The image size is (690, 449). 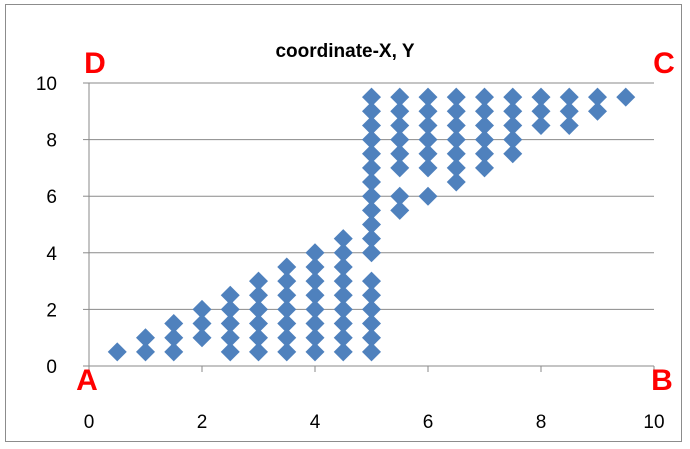 What do you see at coordinates (428, 422) in the screenshot?
I see `x-tick-label-6: 6` at bounding box center [428, 422].